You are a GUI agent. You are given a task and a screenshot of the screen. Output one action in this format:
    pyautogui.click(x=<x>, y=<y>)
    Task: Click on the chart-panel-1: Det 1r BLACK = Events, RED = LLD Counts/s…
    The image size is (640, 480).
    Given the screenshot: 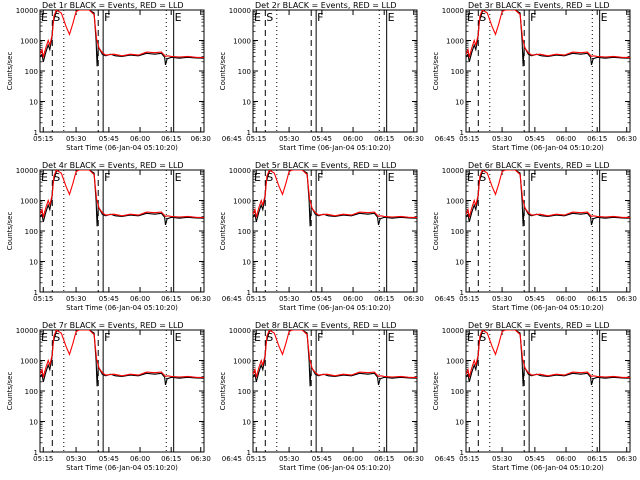 What is the action you would take?
    pyautogui.click(x=124, y=76)
    